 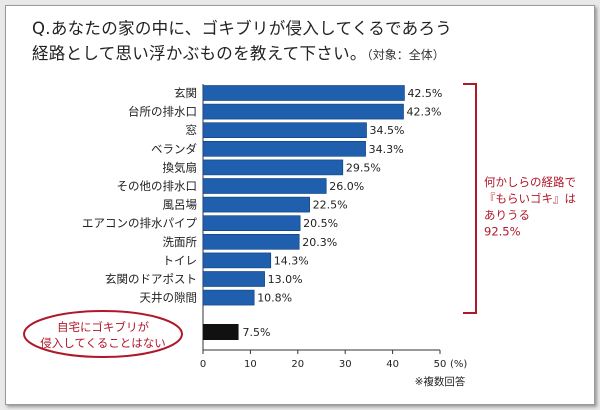 What do you see at coordinates (174, 149) in the screenshot?
I see `category-label: ベランダ` at bounding box center [174, 149].